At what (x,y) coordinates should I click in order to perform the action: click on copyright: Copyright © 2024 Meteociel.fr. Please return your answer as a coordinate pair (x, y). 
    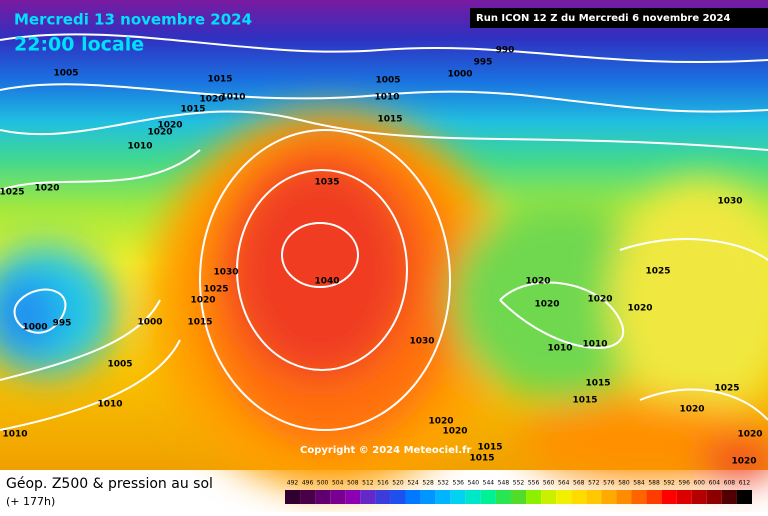
    Looking at the image, I should click on (385, 450).